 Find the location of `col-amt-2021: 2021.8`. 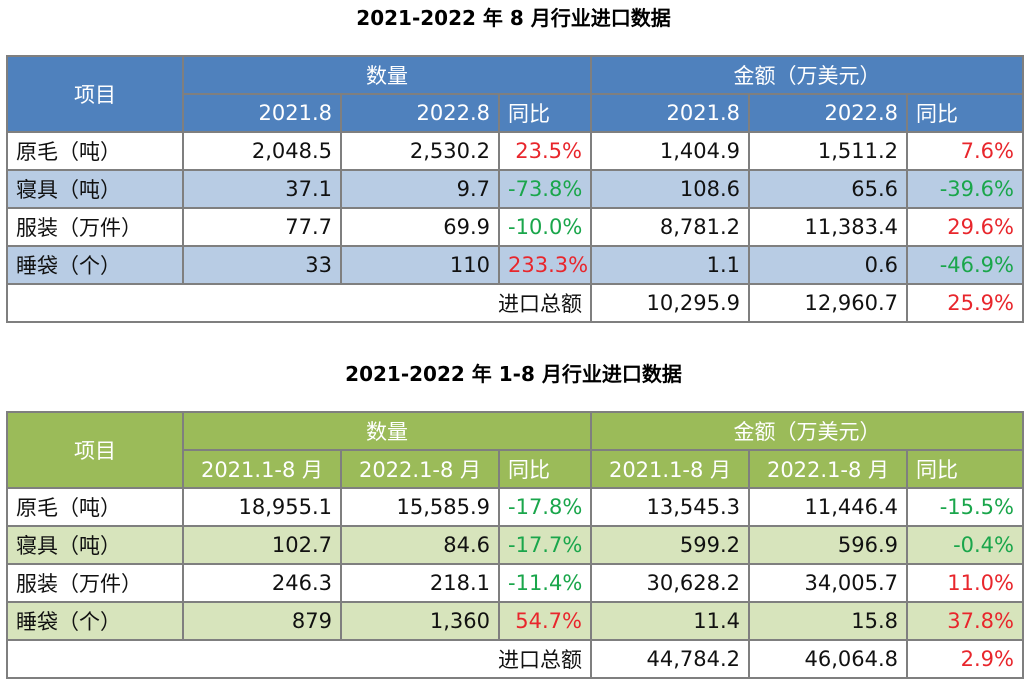

col-amt-2021: 2021.8 is located at coordinates (670, 113).